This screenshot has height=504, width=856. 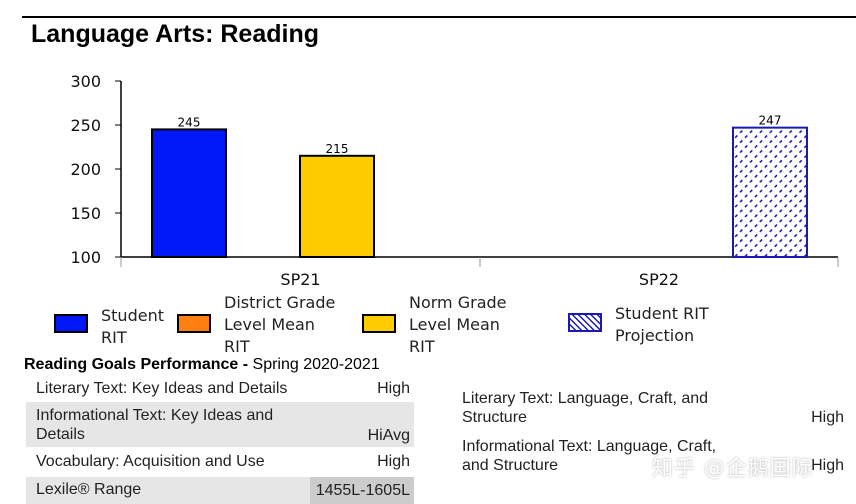 What do you see at coordinates (733, 468) in the screenshot?
I see `watermark: 知乎 @企鹅国际` at bounding box center [733, 468].